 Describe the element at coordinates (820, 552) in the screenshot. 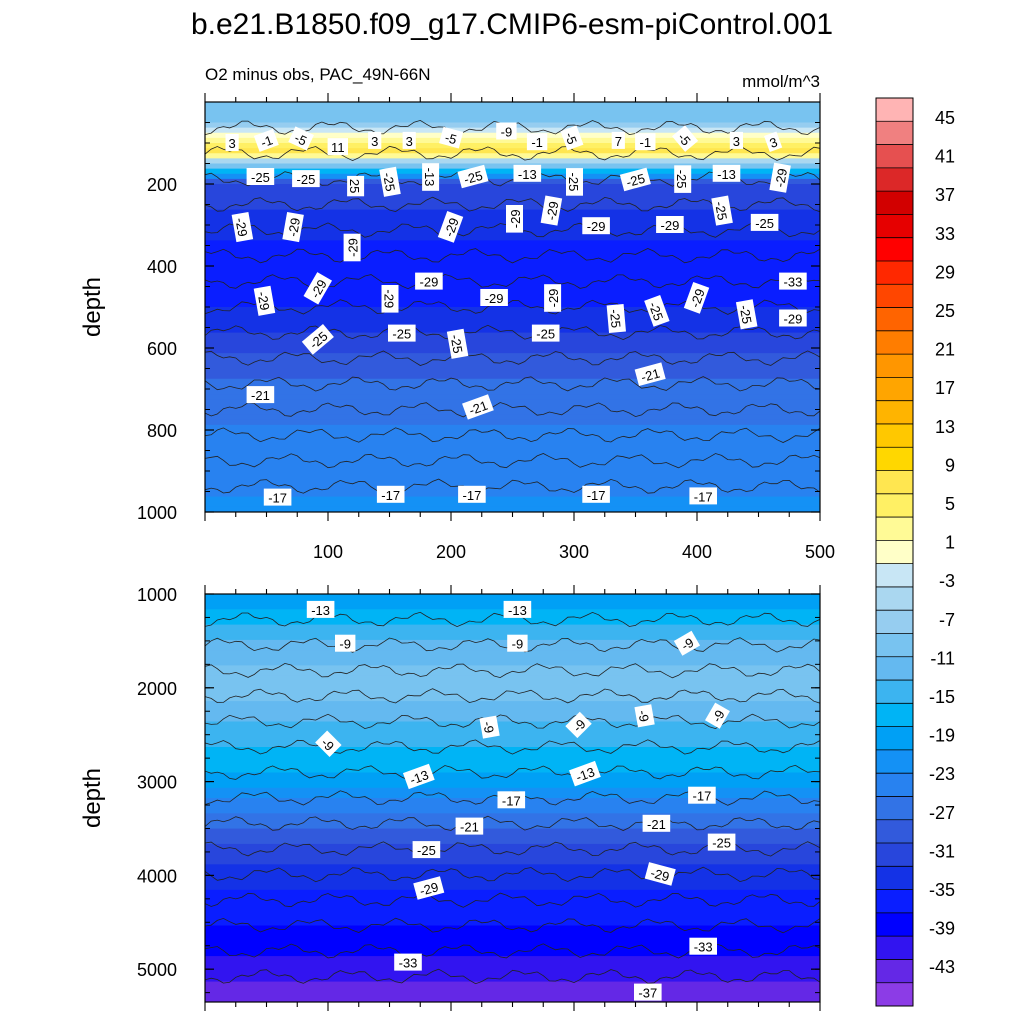

I see `x-tick-label: 500` at that location.